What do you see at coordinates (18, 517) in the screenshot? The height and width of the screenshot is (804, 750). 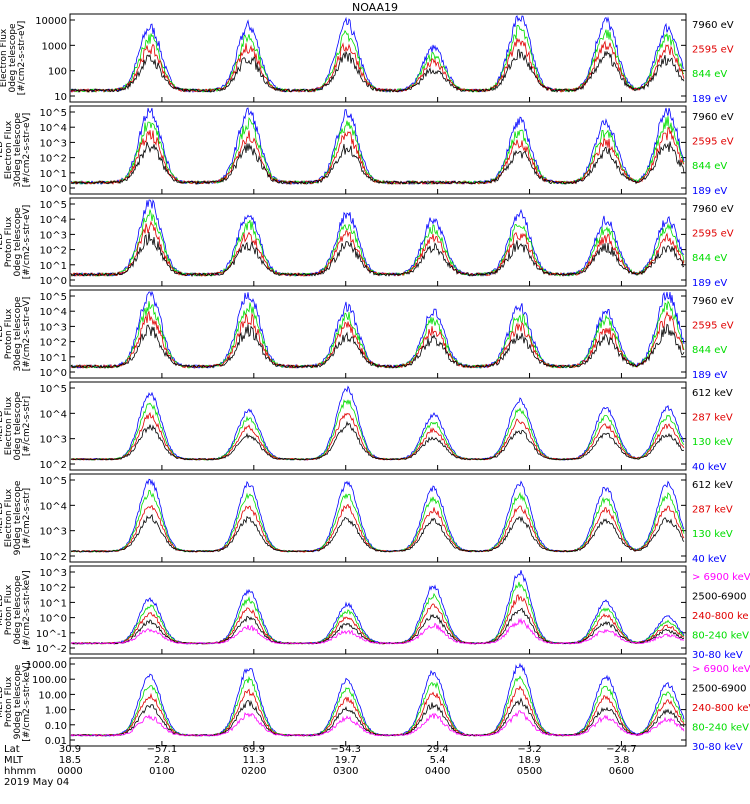 I see `y-axis-label-line: 90deg telescope` at bounding box center [18, 517].